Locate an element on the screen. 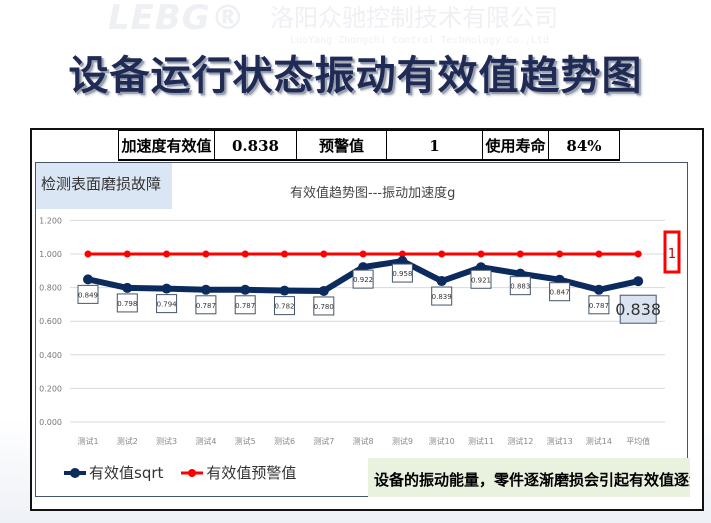  data-label: 0.883 is located at coordinates (520, 287).